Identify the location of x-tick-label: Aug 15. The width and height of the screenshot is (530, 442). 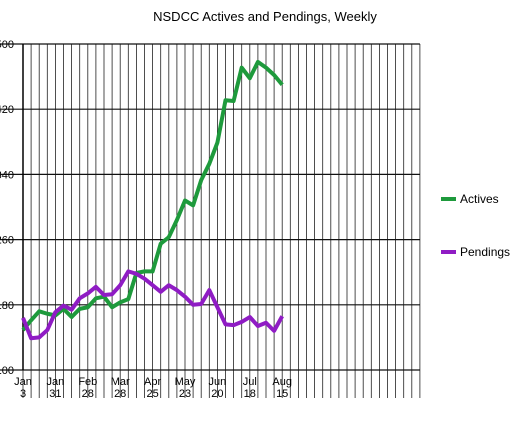
(282, 388).